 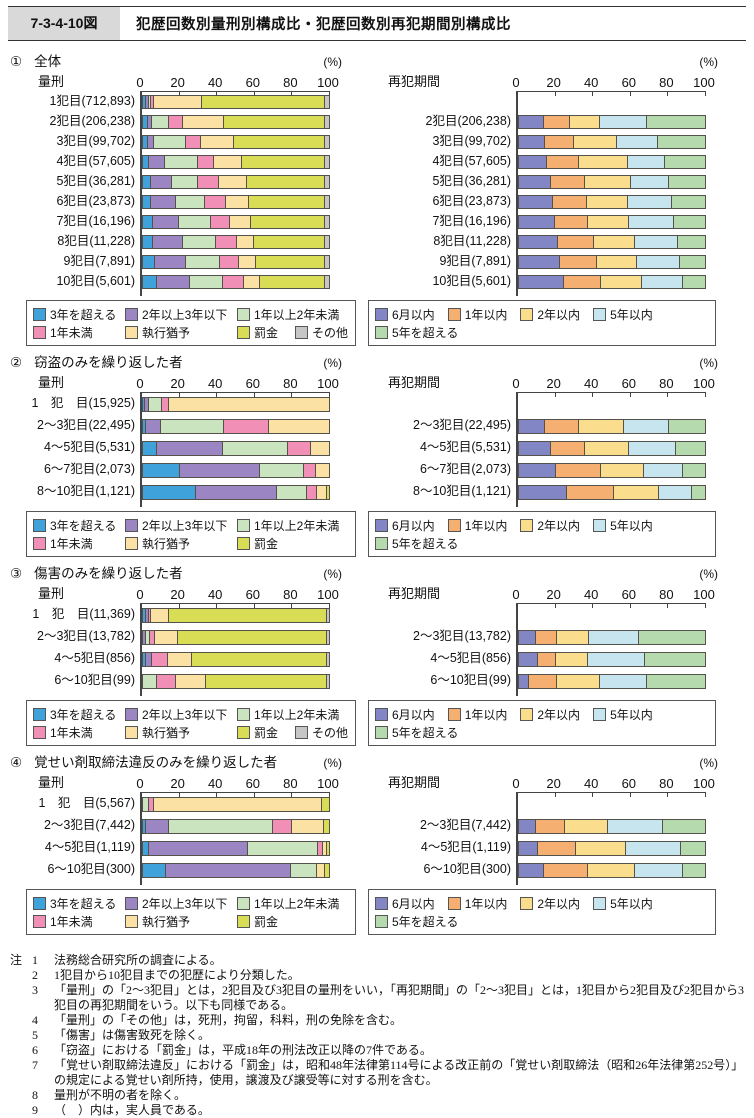 What do you see at coordinates (378, 62) in the screenshot?
I see `section-title: ① 全体` at bounding box center [378, 62].